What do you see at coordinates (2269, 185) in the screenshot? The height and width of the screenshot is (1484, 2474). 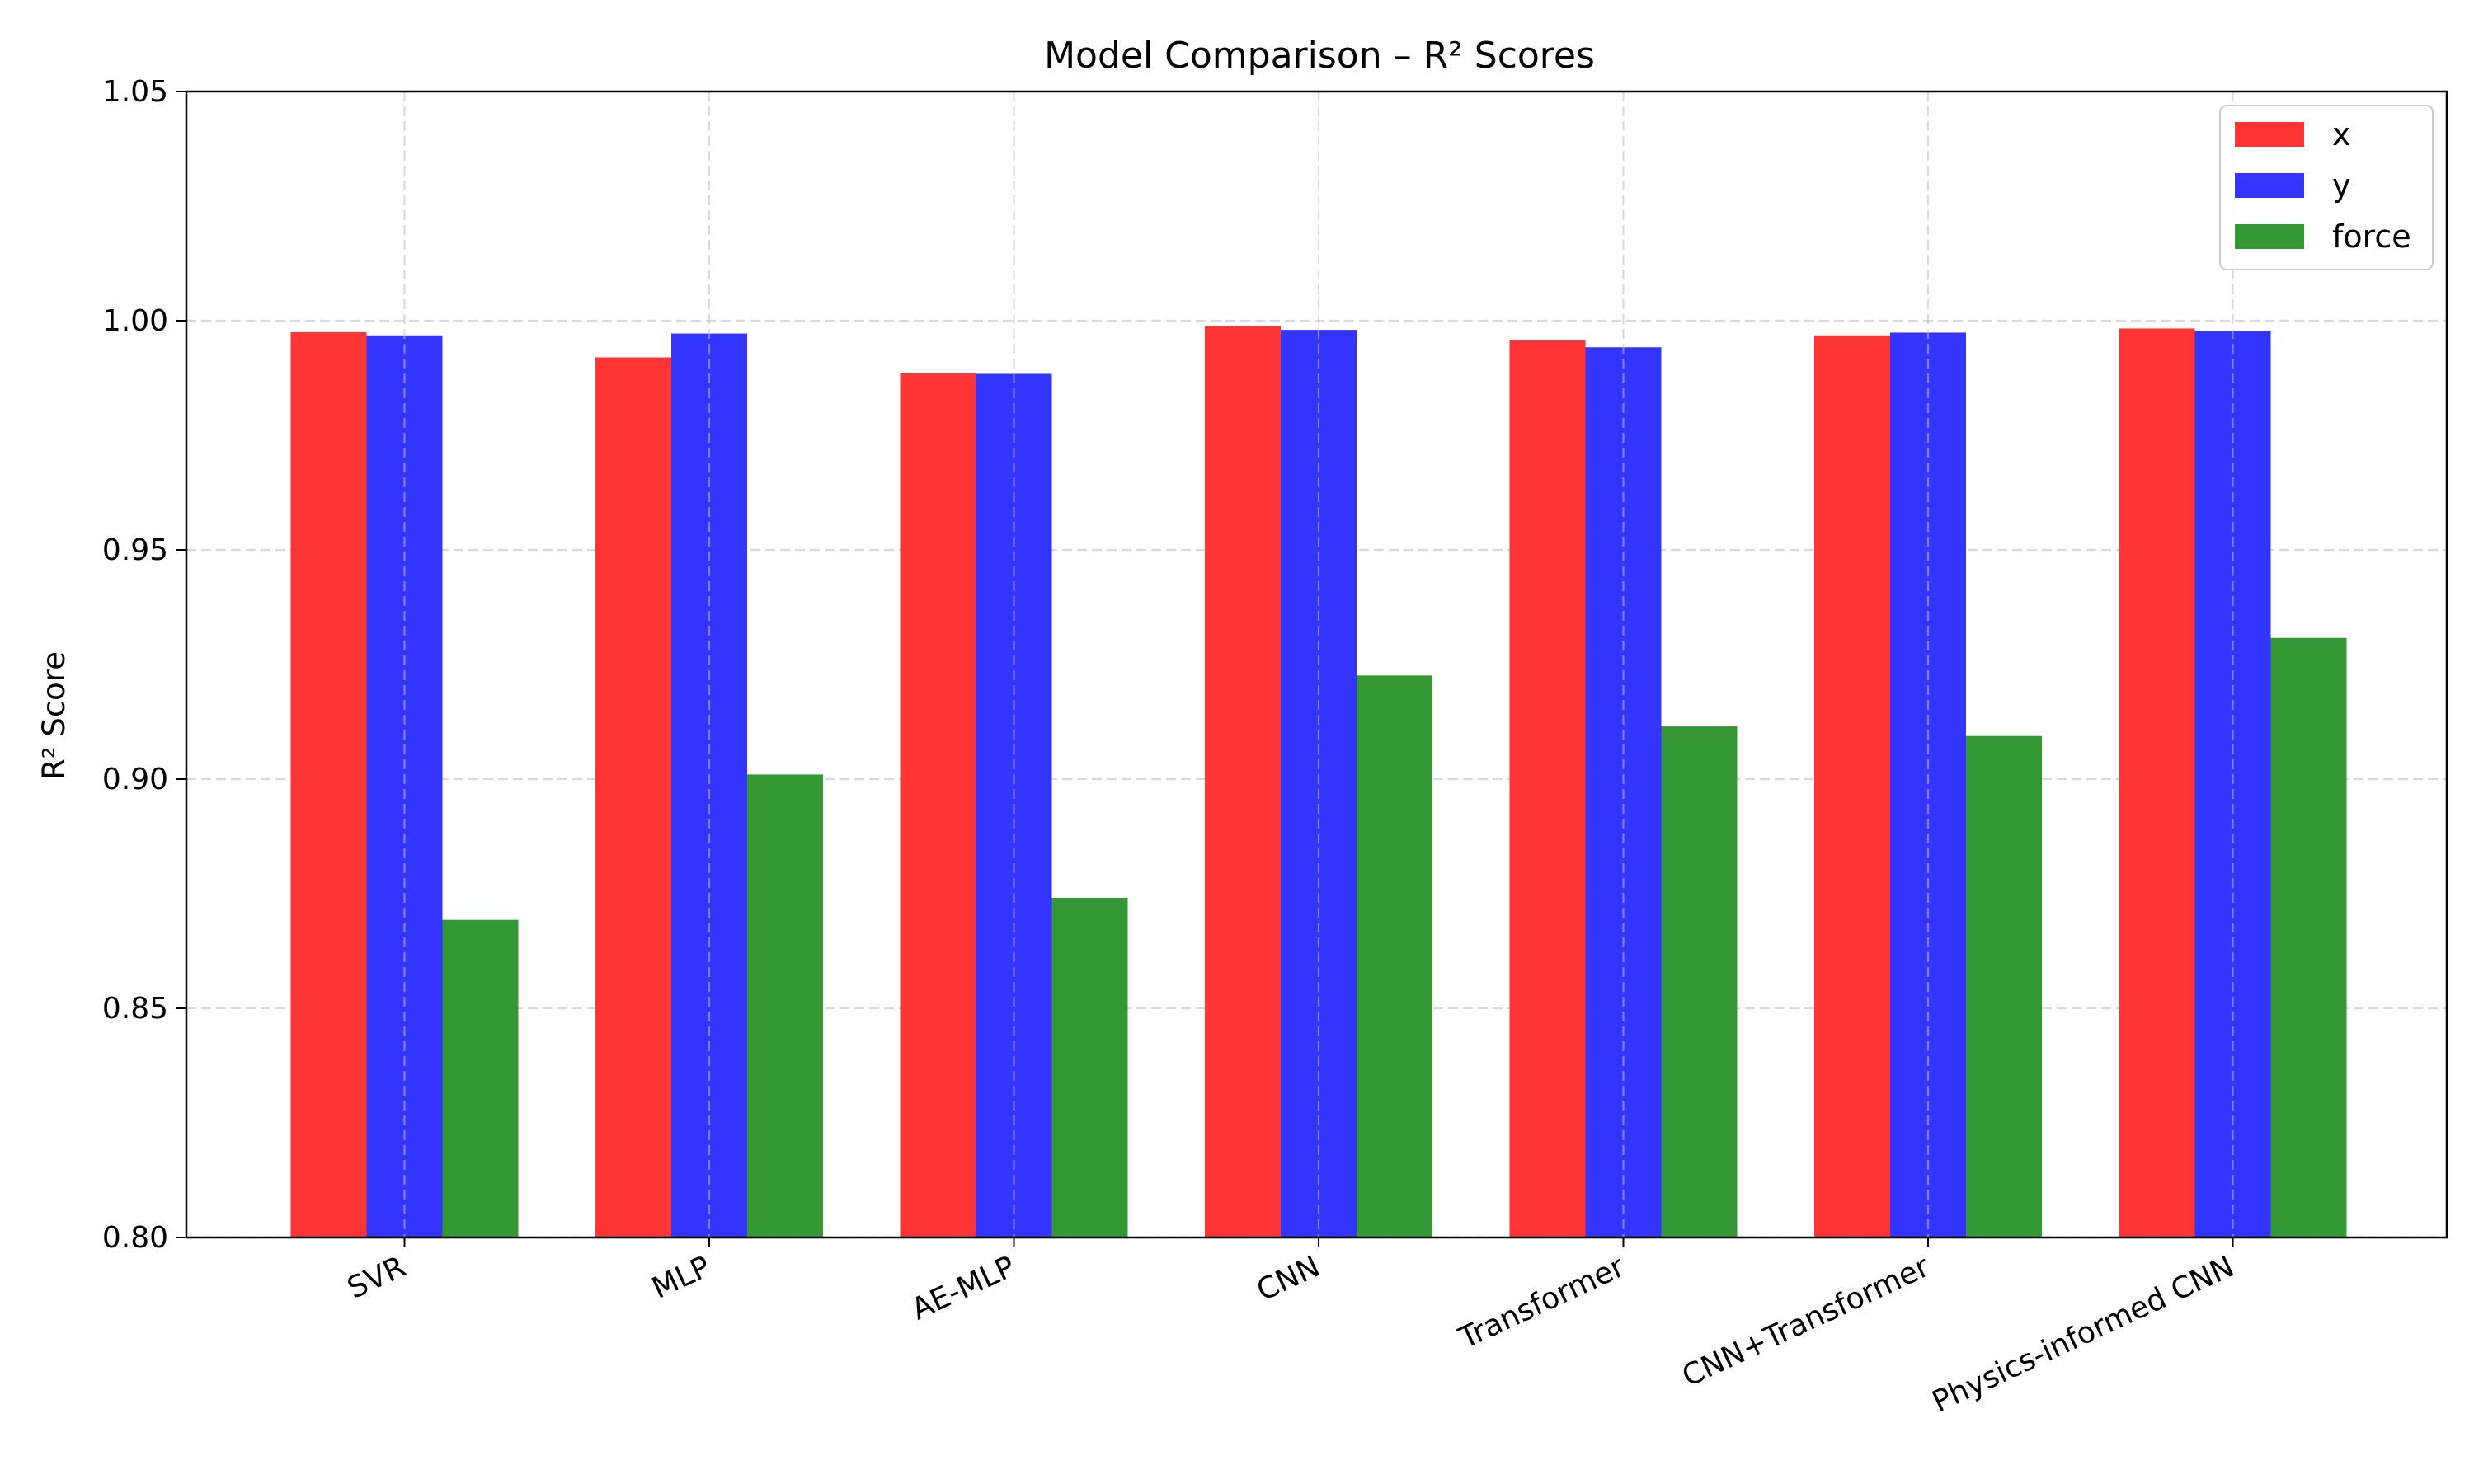 I see `legend-swatch-y` at bounding box center [2269, 185].